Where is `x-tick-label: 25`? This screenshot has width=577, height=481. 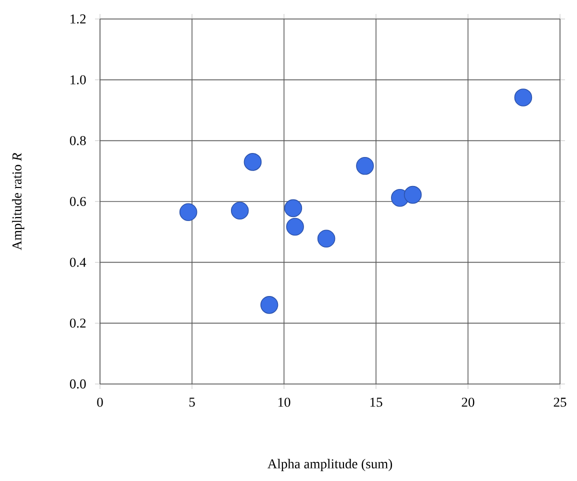
x-tick-label: 25 is located at coordinates (560, 402).